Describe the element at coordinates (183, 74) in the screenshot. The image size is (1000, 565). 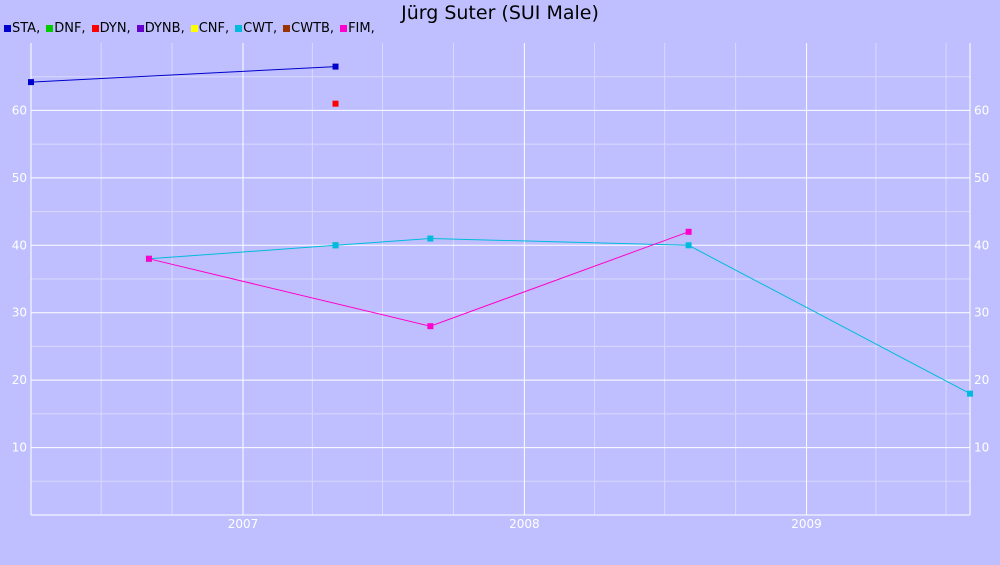
I see `series-line-sta` at that location.